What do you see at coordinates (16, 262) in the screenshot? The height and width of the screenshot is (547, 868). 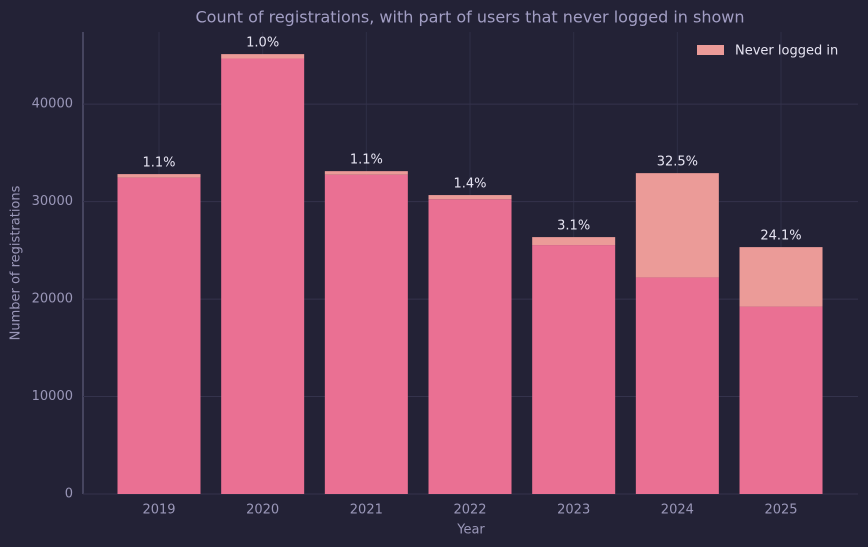 I see `y-axis-label: Number of registrations` at bounding box center [16, 262].